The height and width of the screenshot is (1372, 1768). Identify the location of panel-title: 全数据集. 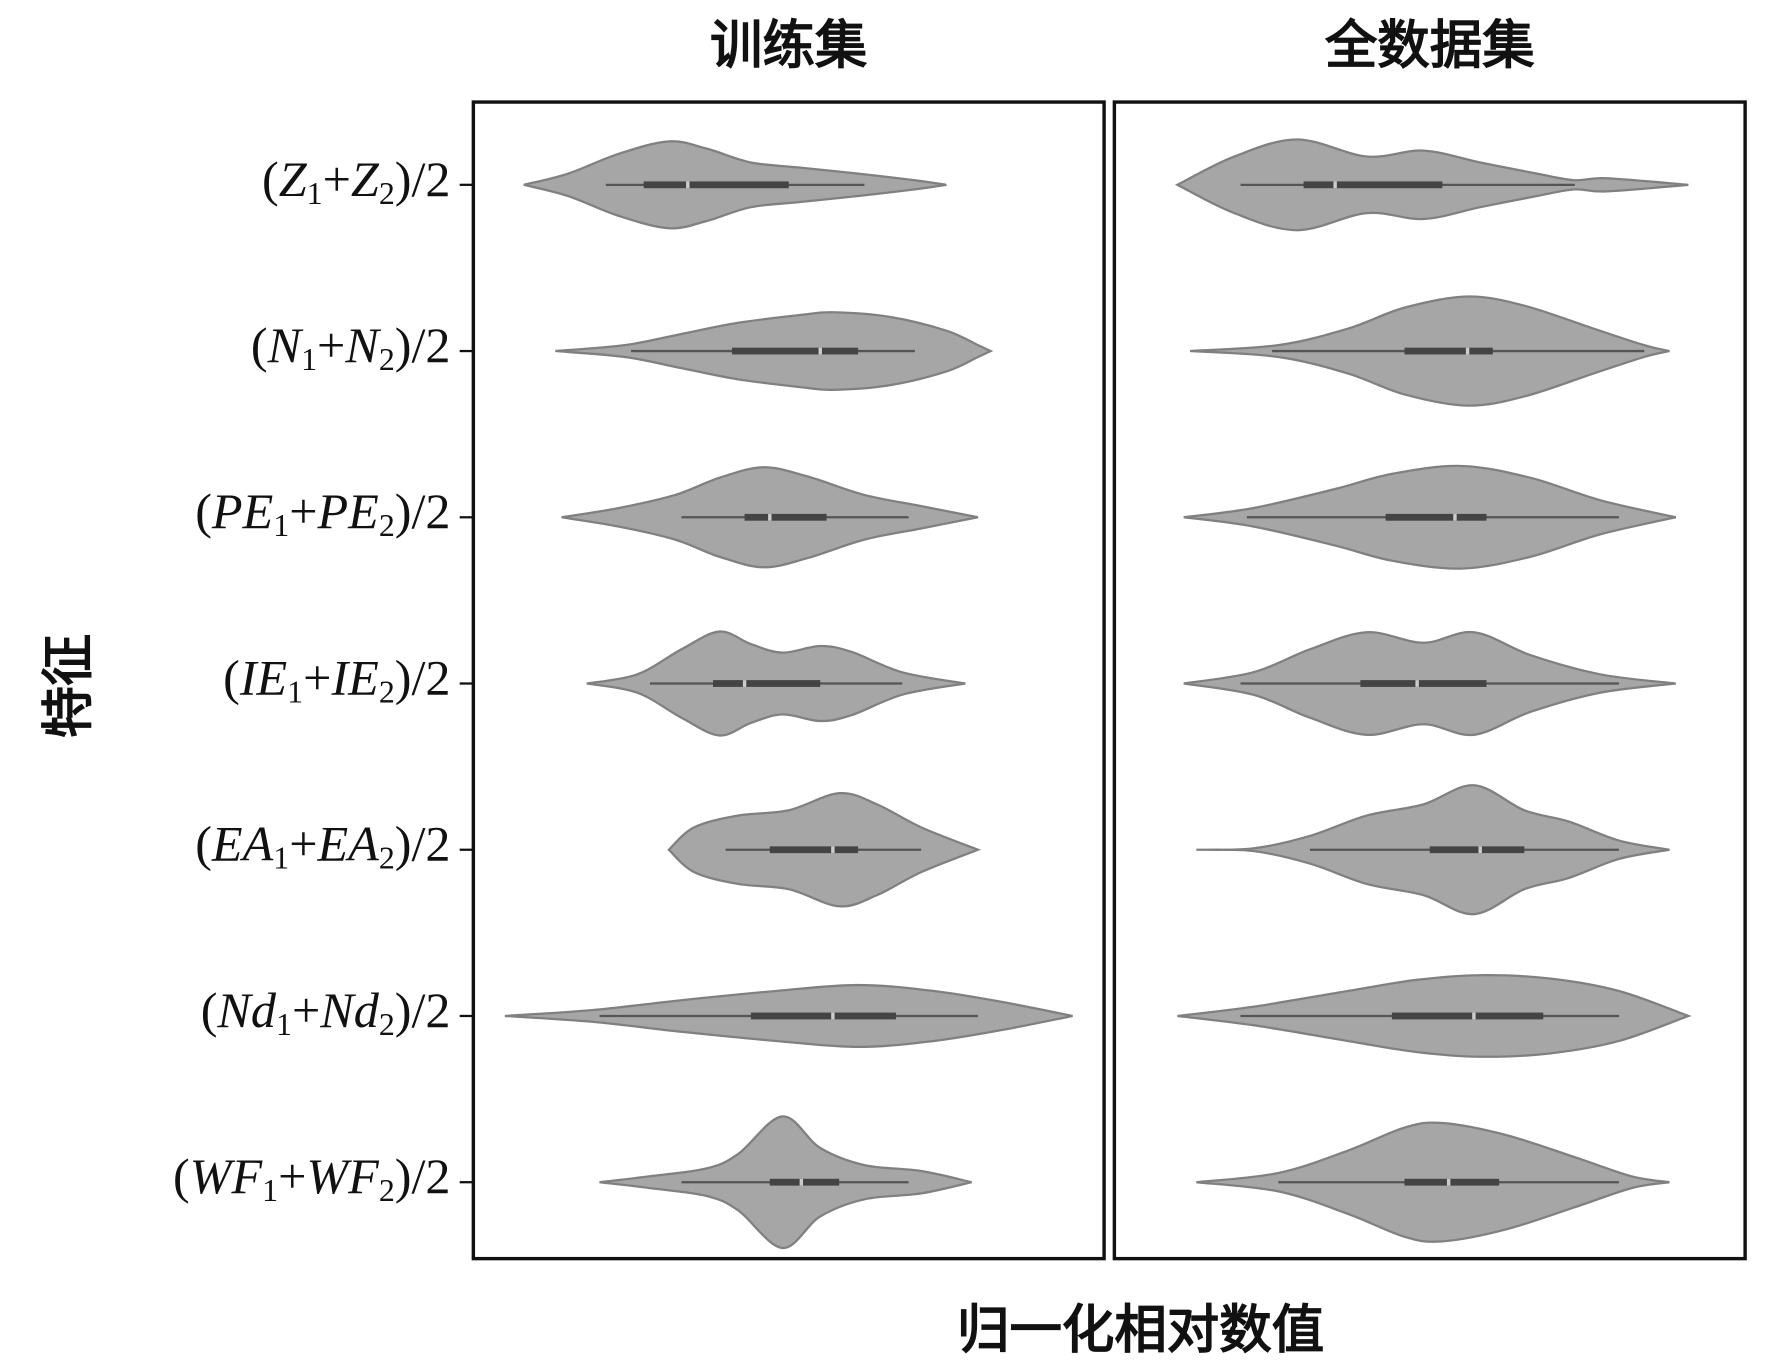
(1430, 45).